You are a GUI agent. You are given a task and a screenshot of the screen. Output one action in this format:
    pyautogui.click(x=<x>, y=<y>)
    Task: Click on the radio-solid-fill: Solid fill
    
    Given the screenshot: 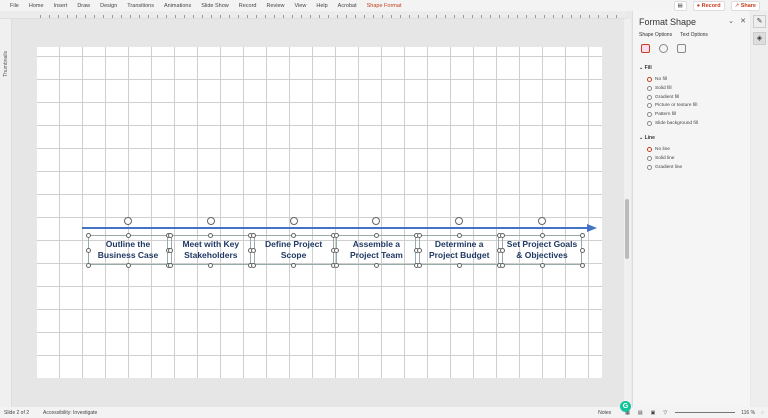 What is the action you would take?
    pyautogui.click(x=659, y=88)
    